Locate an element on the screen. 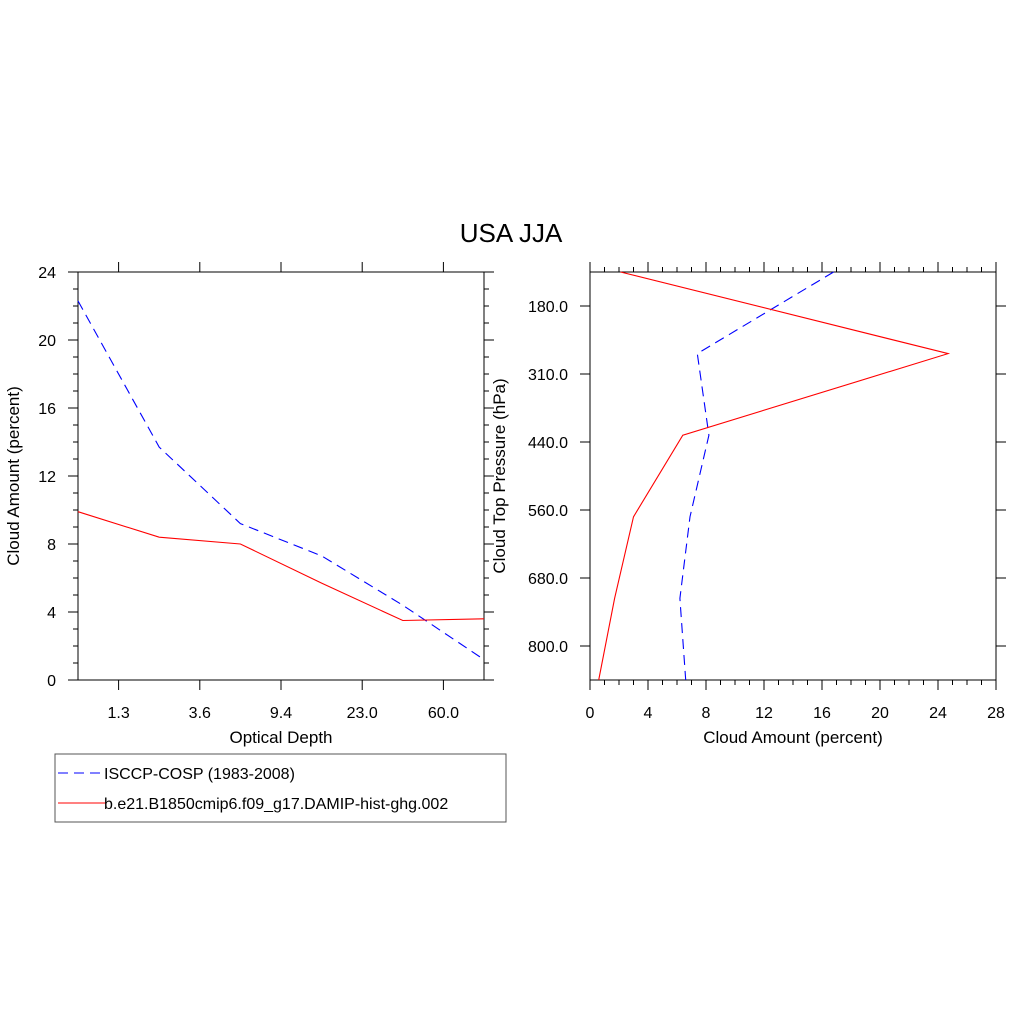 Image resolution: width=1024 pixels, height=1024 pixels. x-tick-label: 24 is located at coordinates (938, 713).